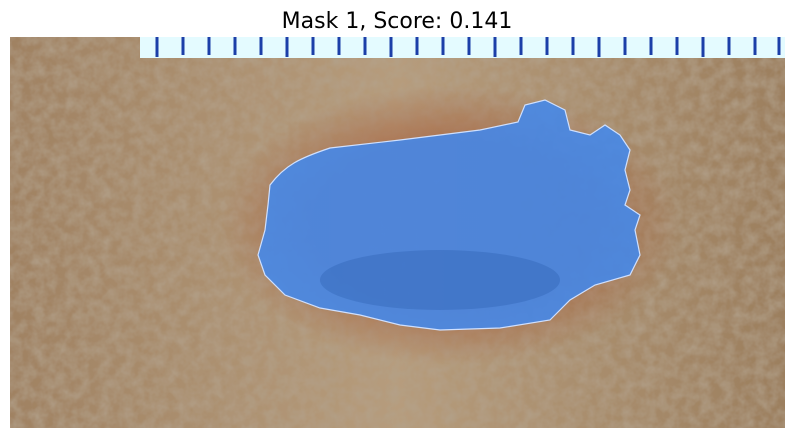 This screenshot has height=439, width=794. Describe the element at coordinates (397, 21) in the screenshot. I see `title: Mask 1, Score: 0.141` at that location.